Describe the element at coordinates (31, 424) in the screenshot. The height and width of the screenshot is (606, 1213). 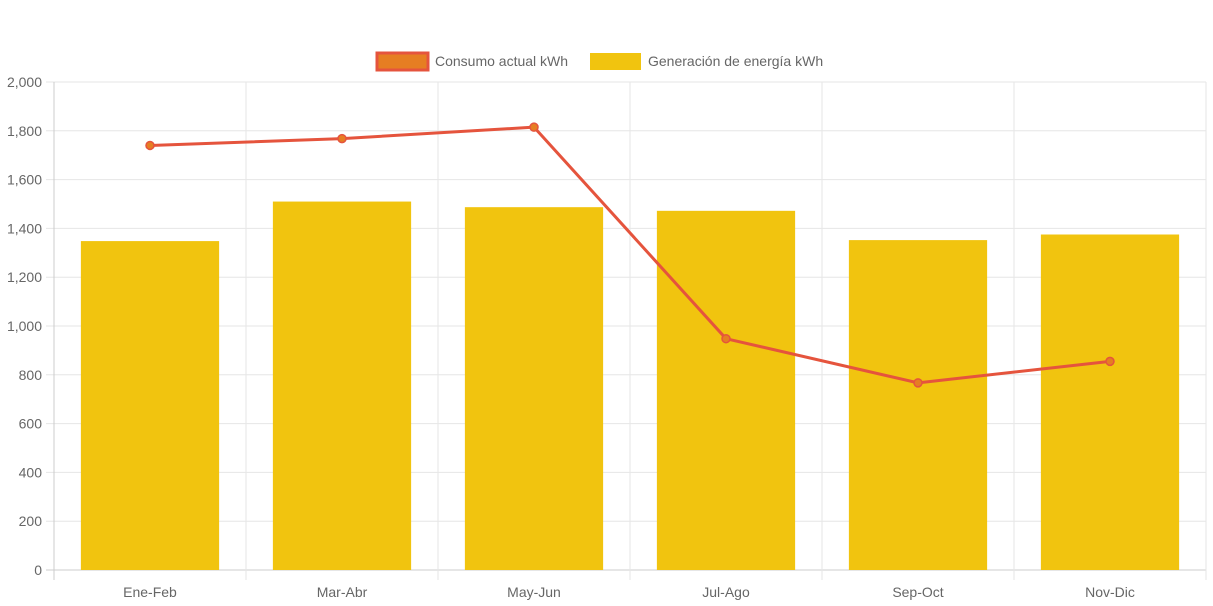
I see `y-tick-label: 600` at that location.